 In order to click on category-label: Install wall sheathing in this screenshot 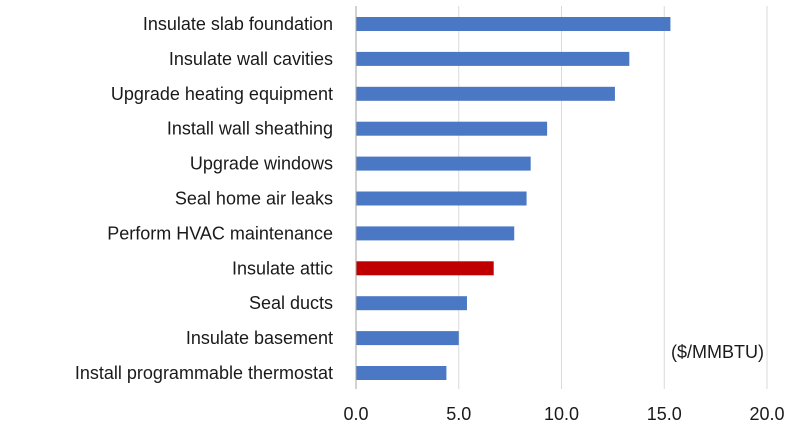, I will do `click(250, 129)`.